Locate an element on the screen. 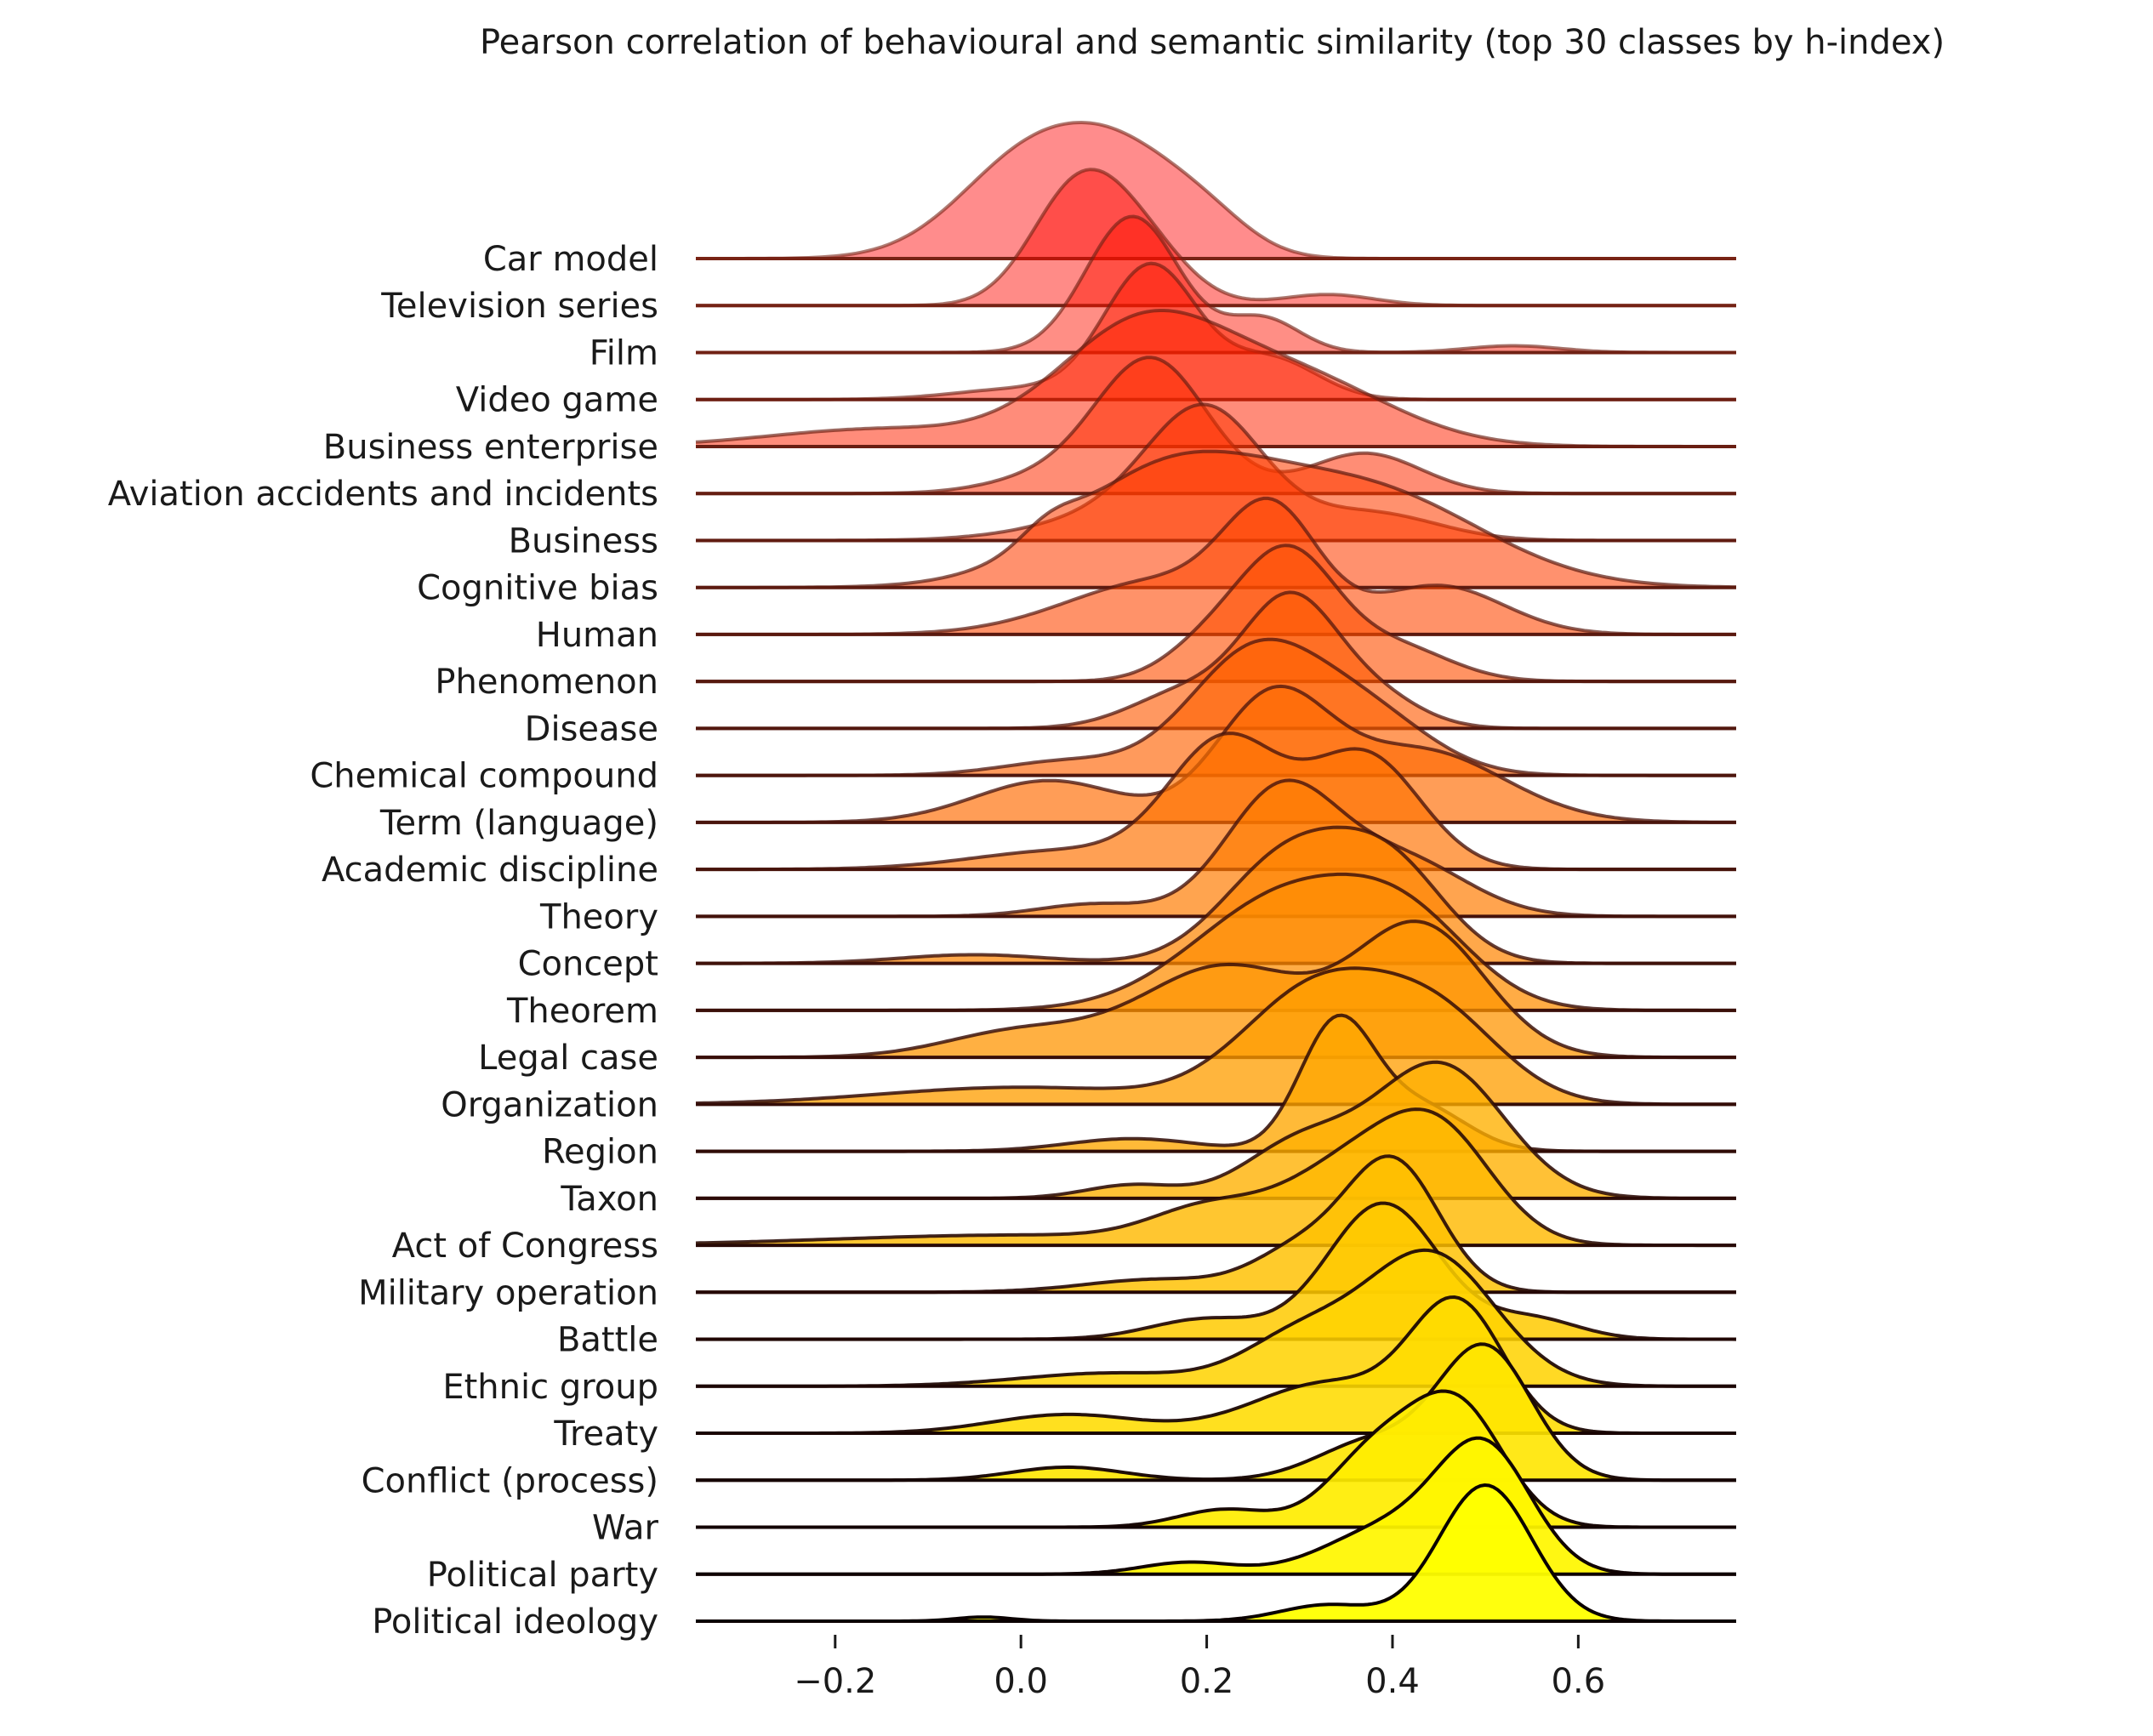 This screenshot has height=1736, width=2153. row-label: Video game is located at coordinates (557, 400).